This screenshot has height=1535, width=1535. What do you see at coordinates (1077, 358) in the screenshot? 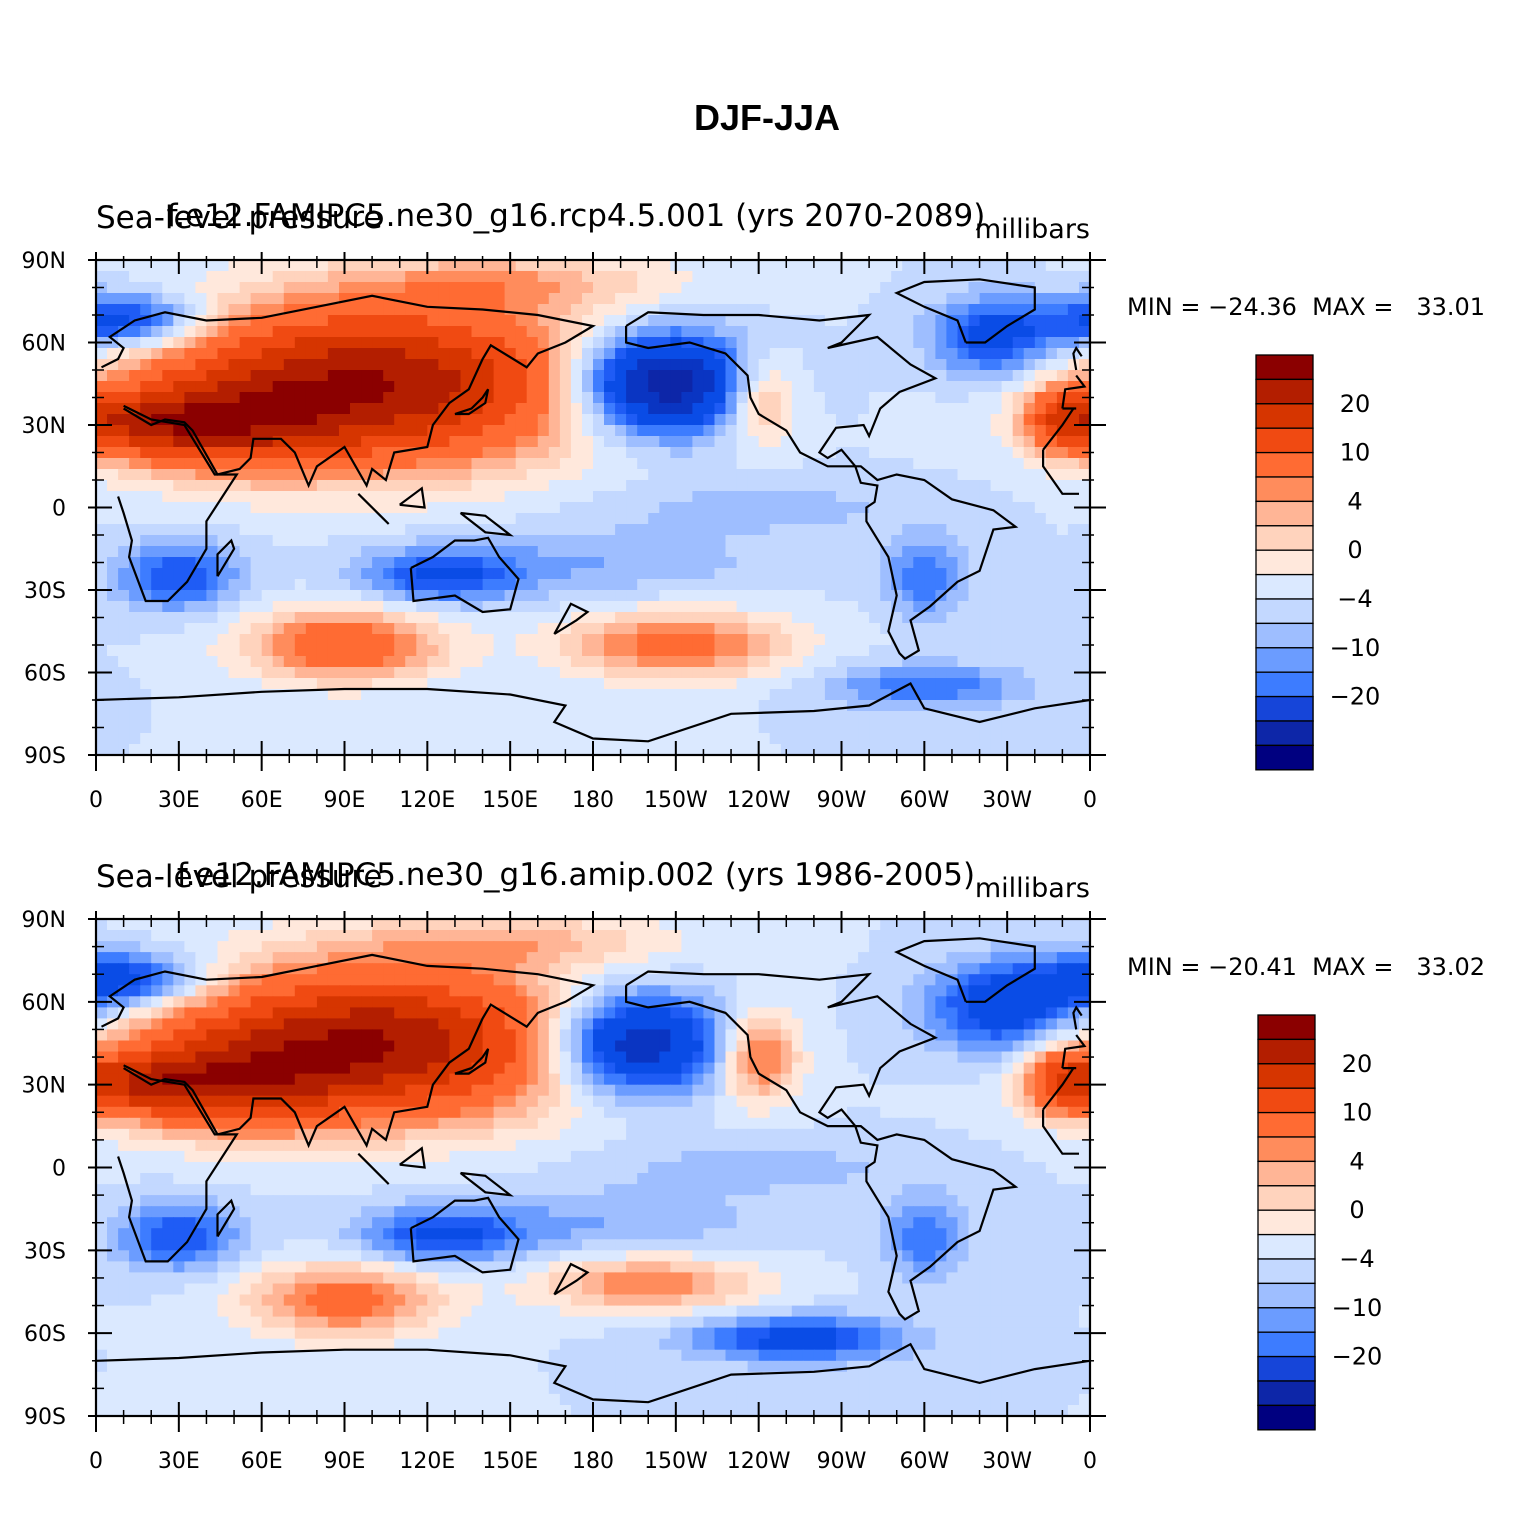
I see `coastline` at bounding box center [1077, 358].